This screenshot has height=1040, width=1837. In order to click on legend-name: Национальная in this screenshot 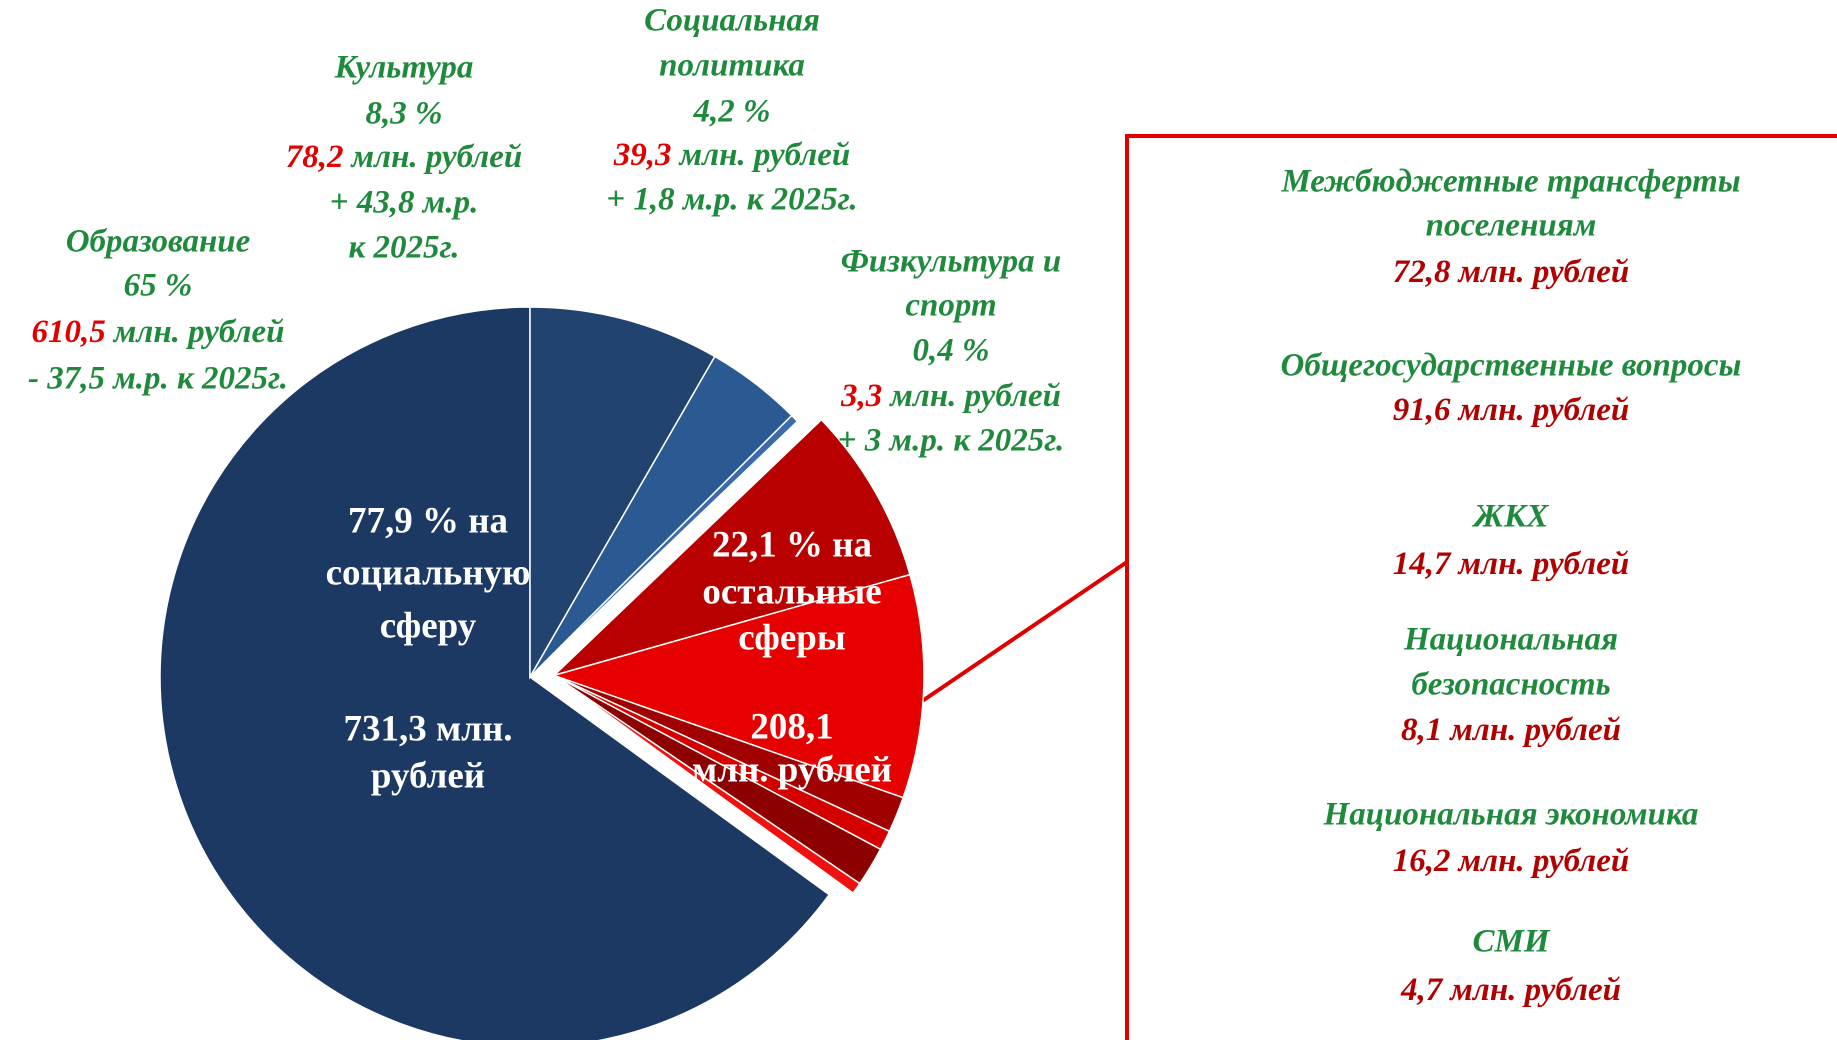, I will do `click(1510, 640)`.